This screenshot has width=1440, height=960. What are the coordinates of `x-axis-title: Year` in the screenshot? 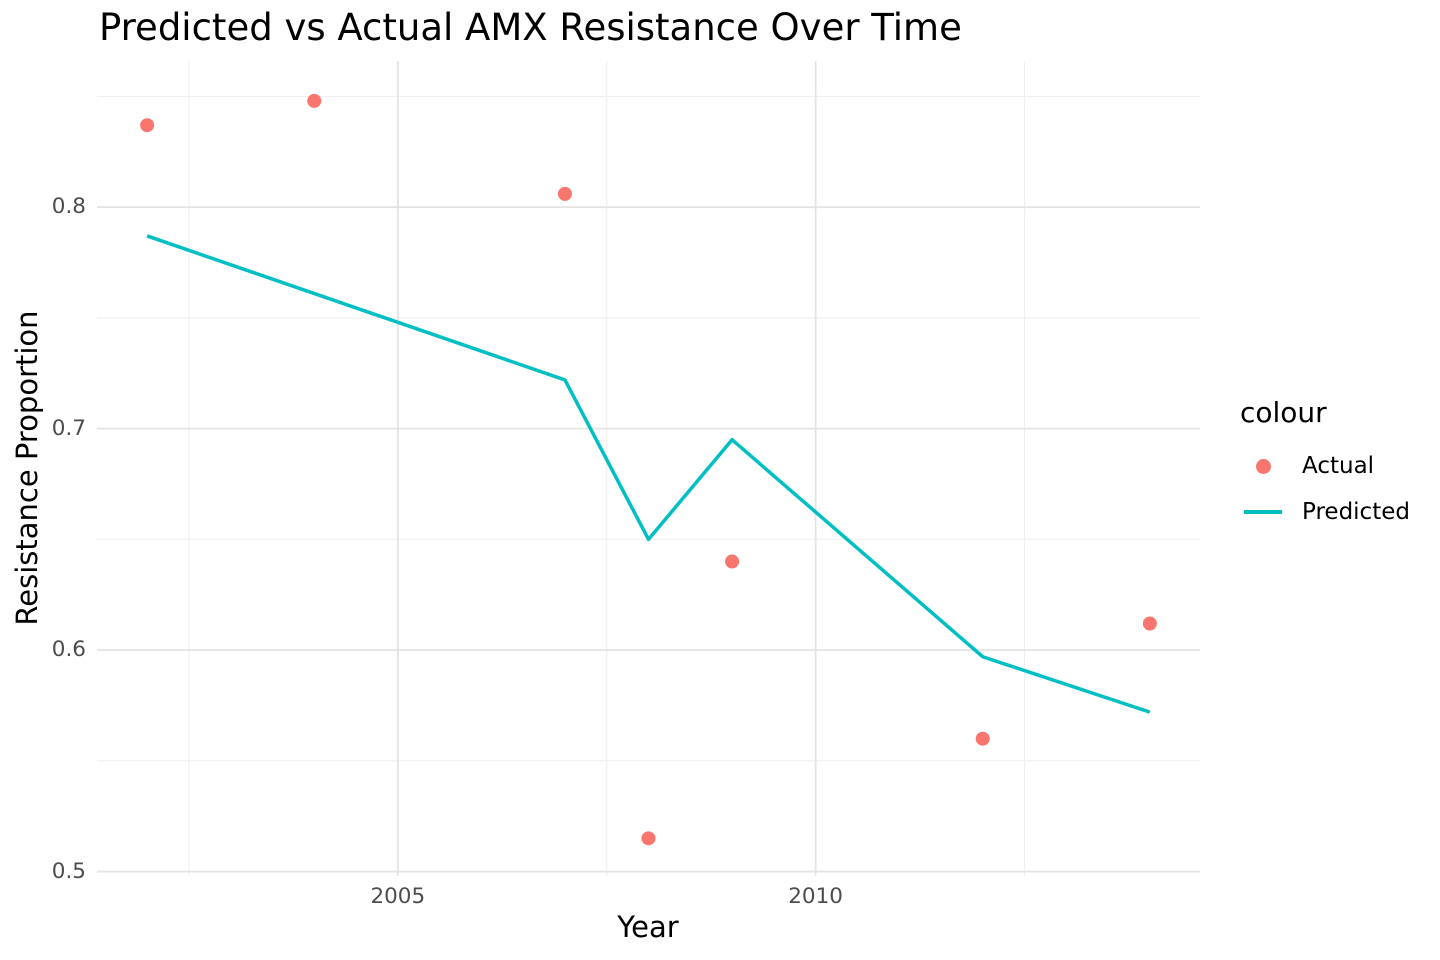 It's located at (648, 927).